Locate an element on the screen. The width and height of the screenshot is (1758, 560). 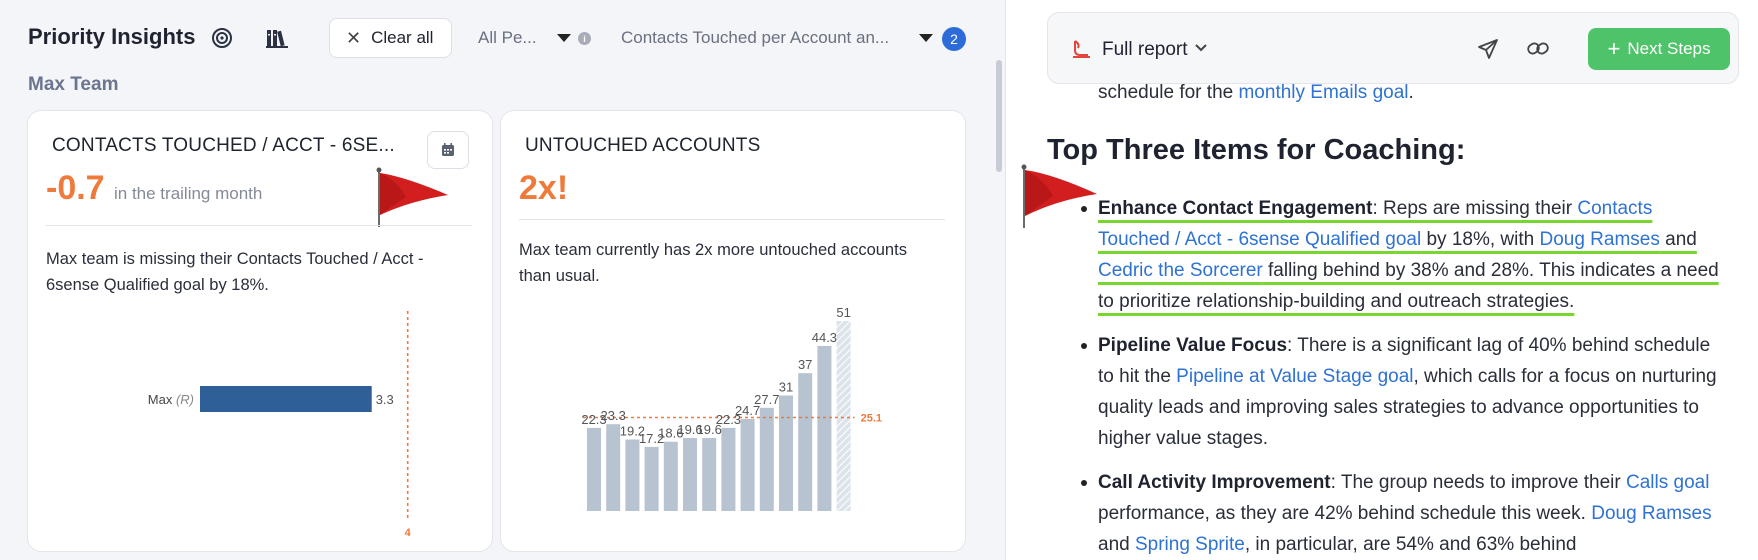
coaching-heading: Top Three Items for Coaching: is located at coordinates (1256, 150).